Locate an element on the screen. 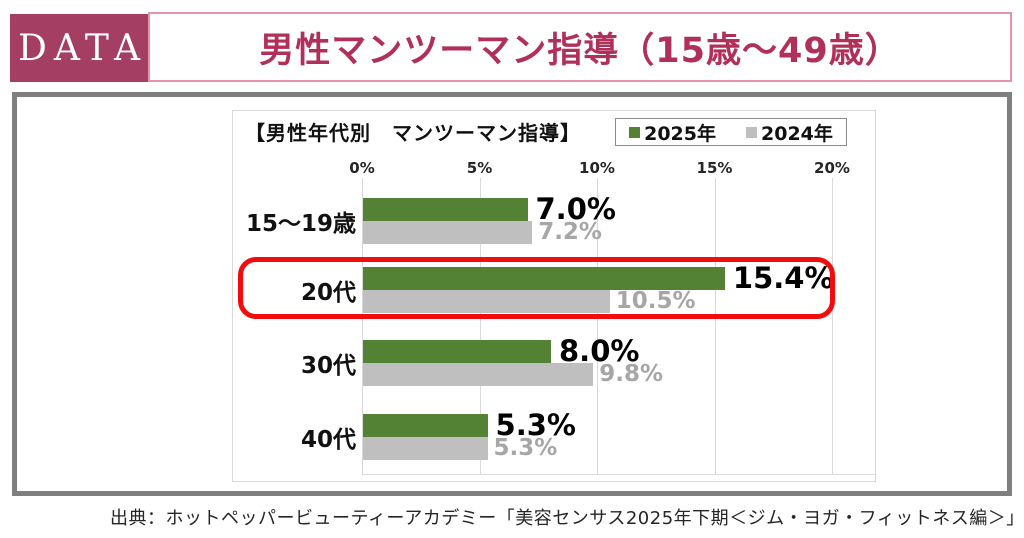 This screenshot has height=538, width=1024. value-label-2025: 8.0% is located at coordinates (599, 351).